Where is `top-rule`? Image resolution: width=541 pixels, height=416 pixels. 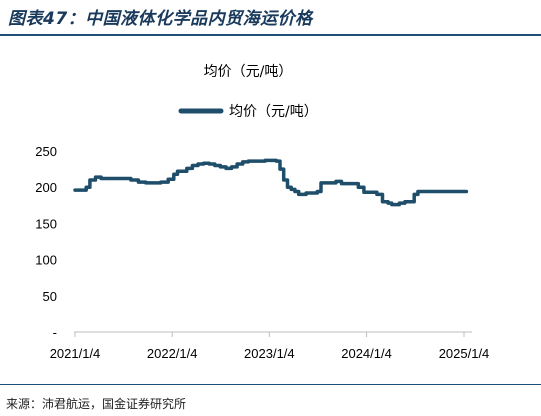
top-rule is located at coordinates (270, 35).